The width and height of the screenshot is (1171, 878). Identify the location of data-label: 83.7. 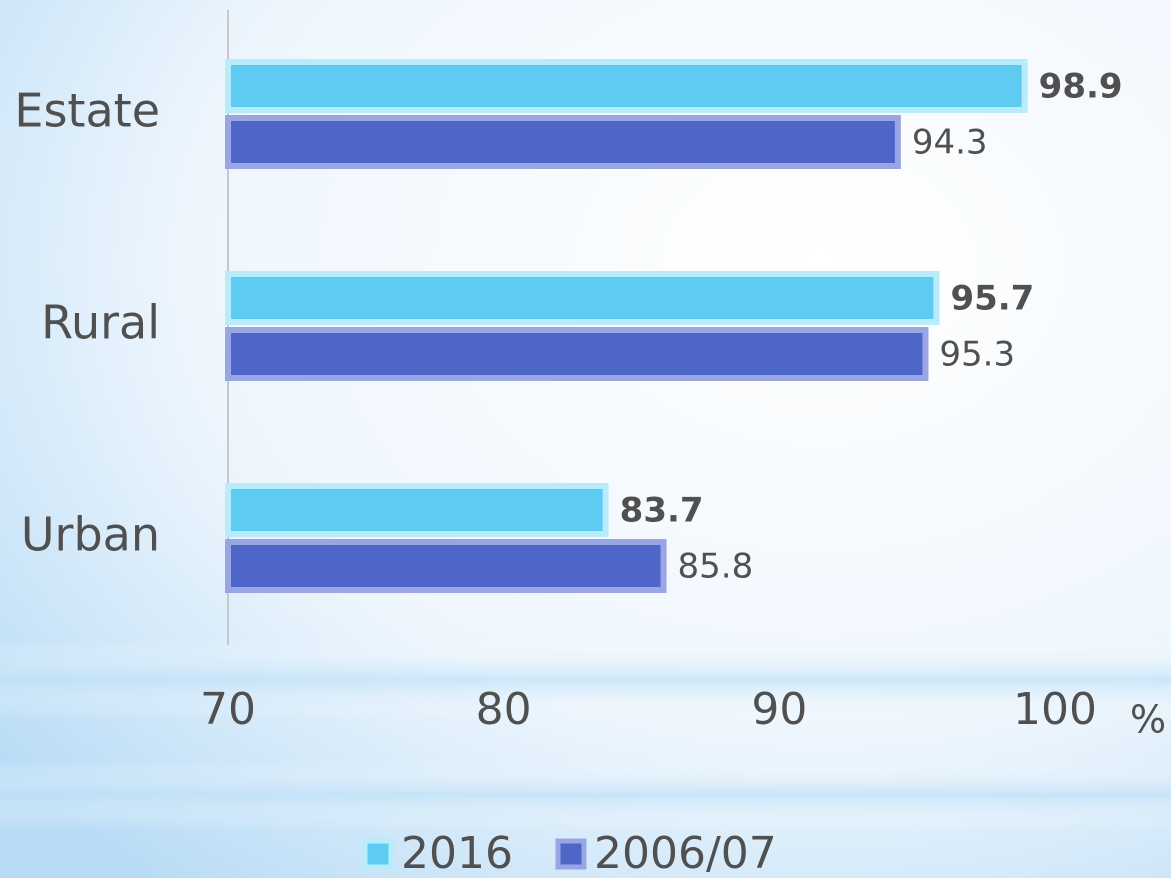
(662, 511).